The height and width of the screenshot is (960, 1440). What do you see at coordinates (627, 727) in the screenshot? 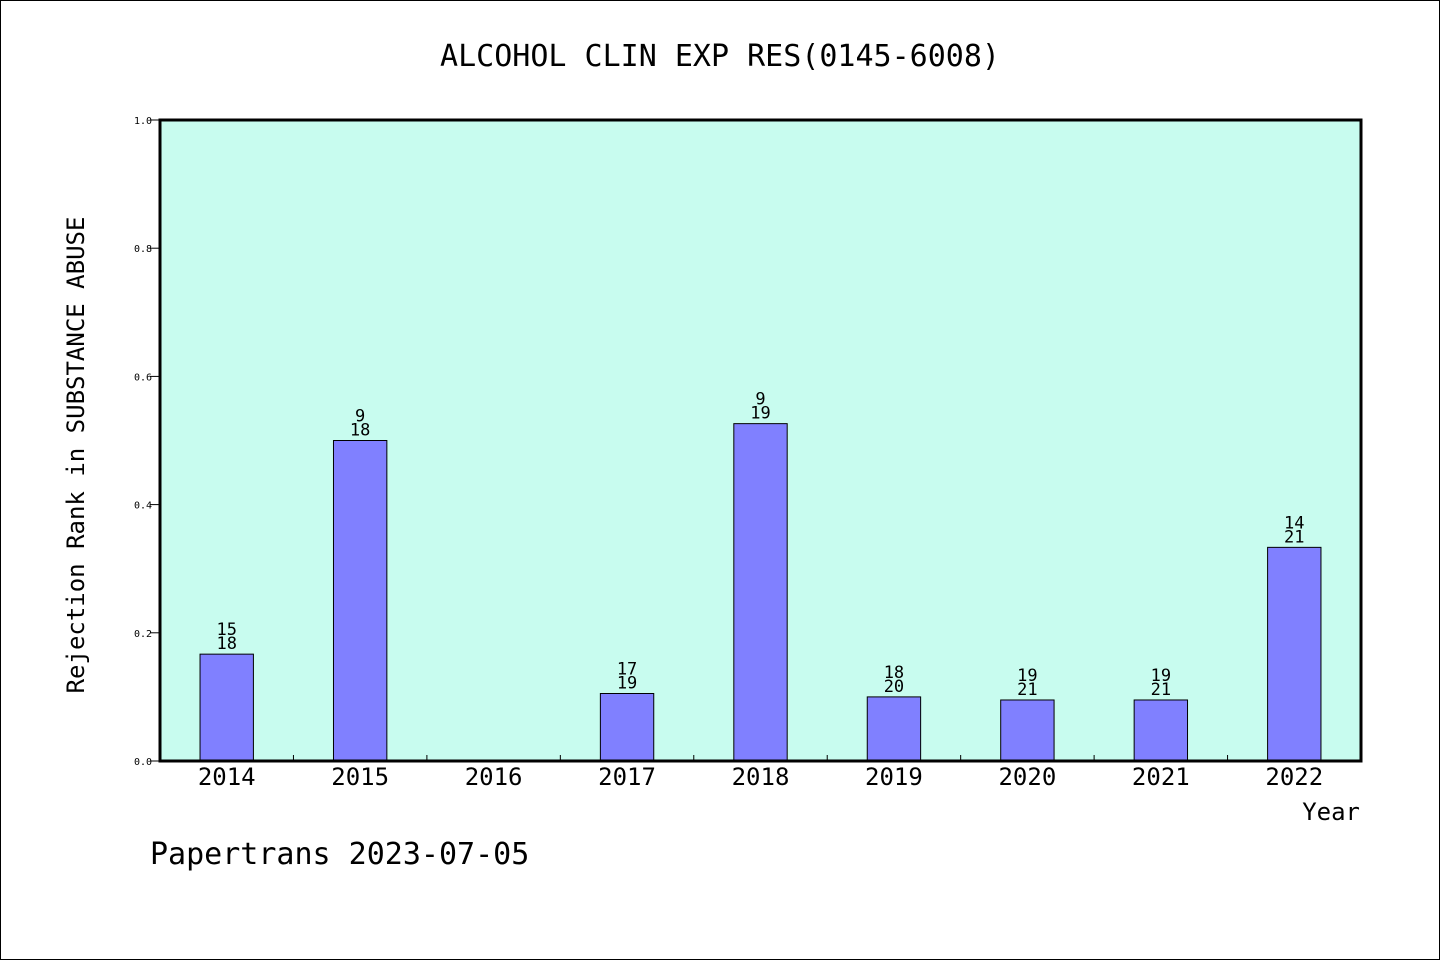
I see `bar-2017` at bounding box center [627, 727].